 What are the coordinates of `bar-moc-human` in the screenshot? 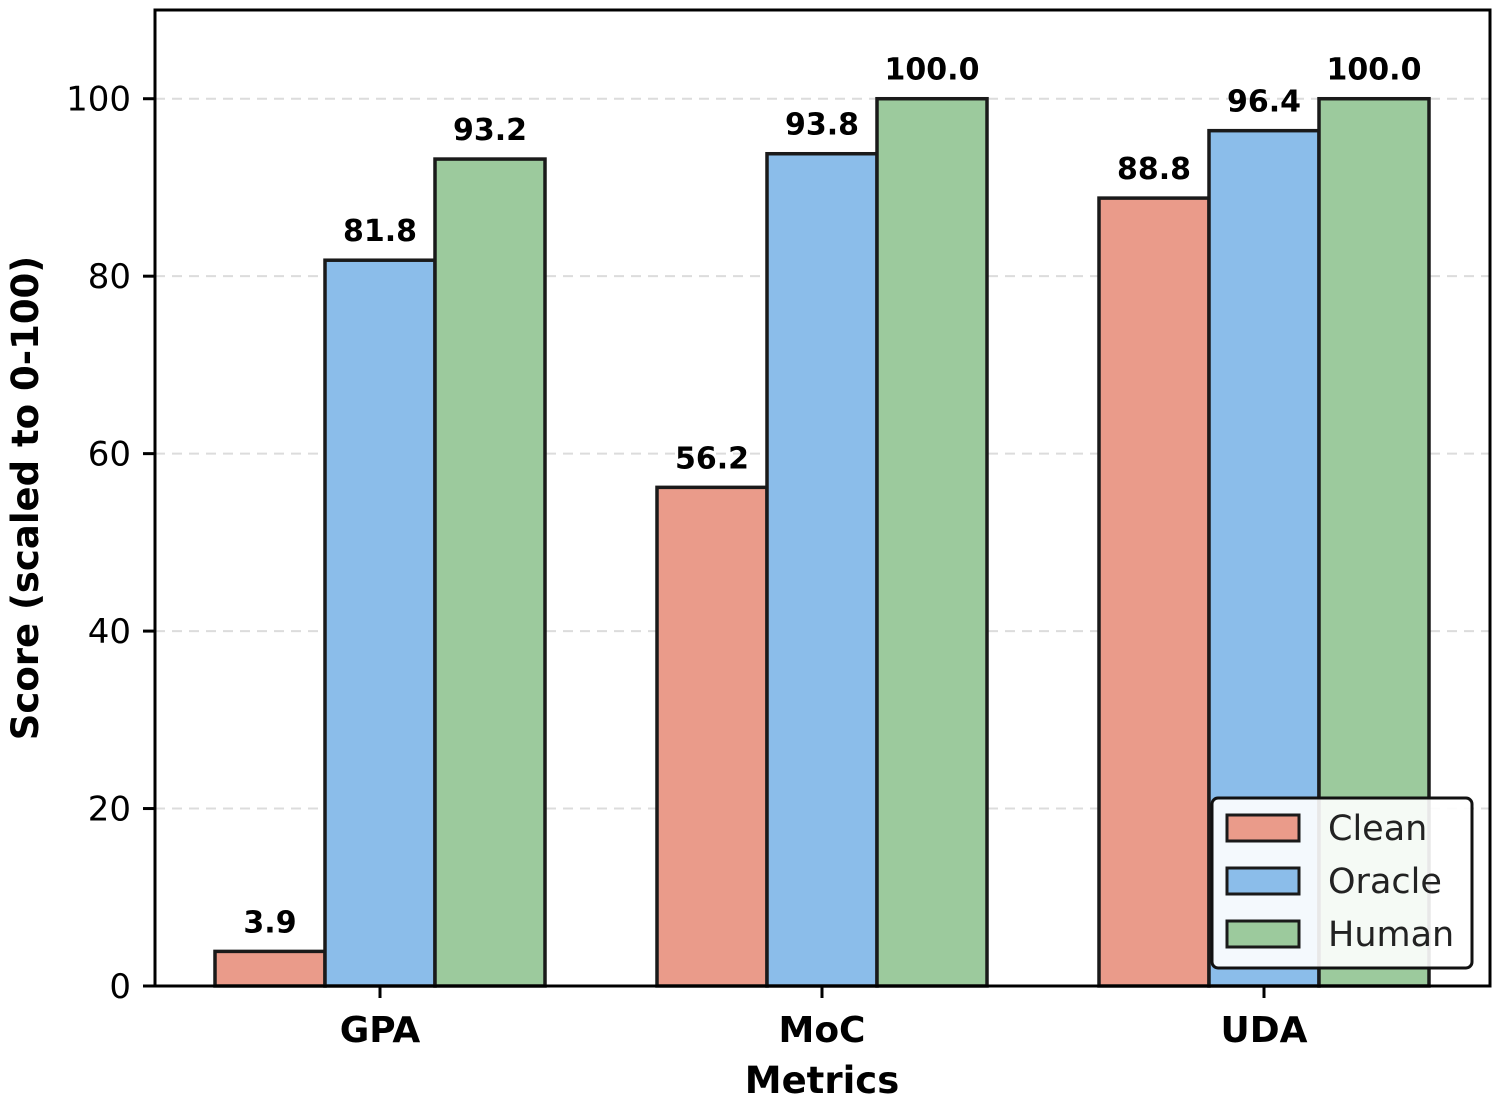 It's located at (932, 542).